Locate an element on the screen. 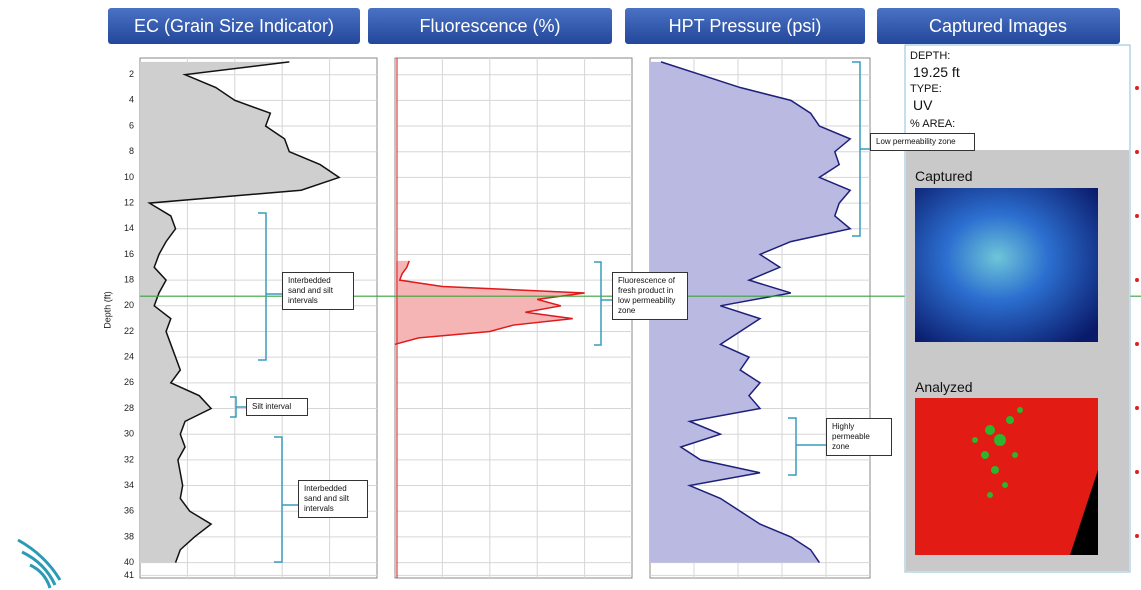  y-tick-label: 18 is located at coordinates (129, 279).